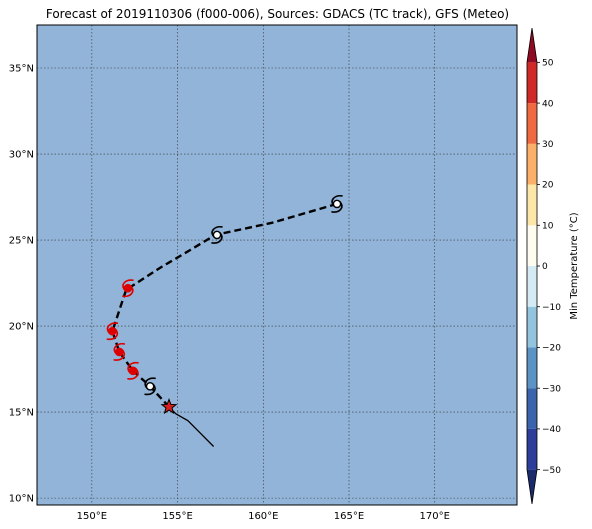 This screenshot has width=592, height=529. I want to click on colorbar-tick-label: 10, so click(548, 226).